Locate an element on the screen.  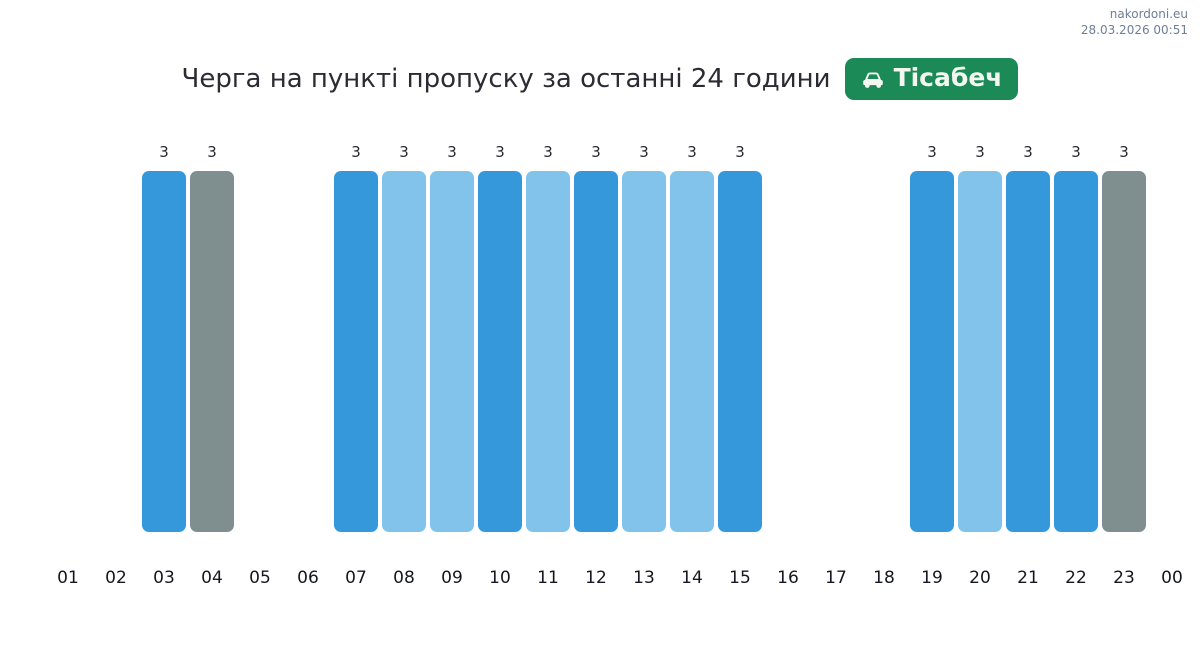
bar-value-23: 3 is located at coordinates (1124, 152).